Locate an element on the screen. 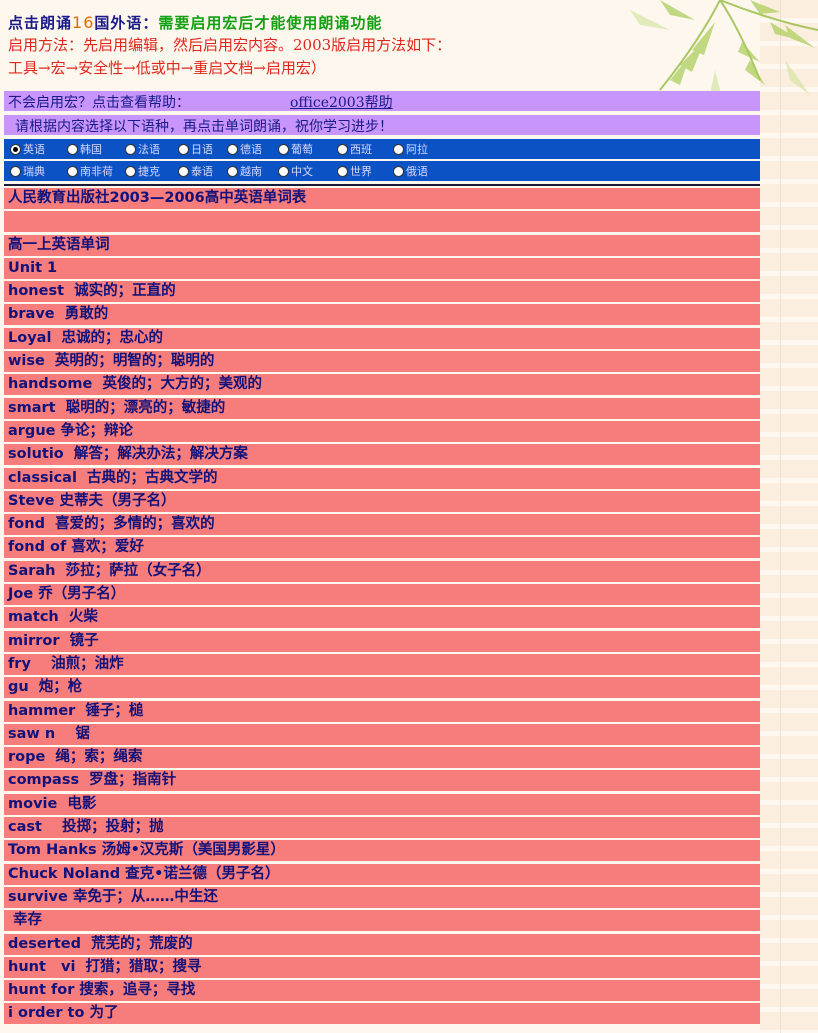  vocabulary-row: rope 绳；索；绳索 is located at coordinates (382, 758).